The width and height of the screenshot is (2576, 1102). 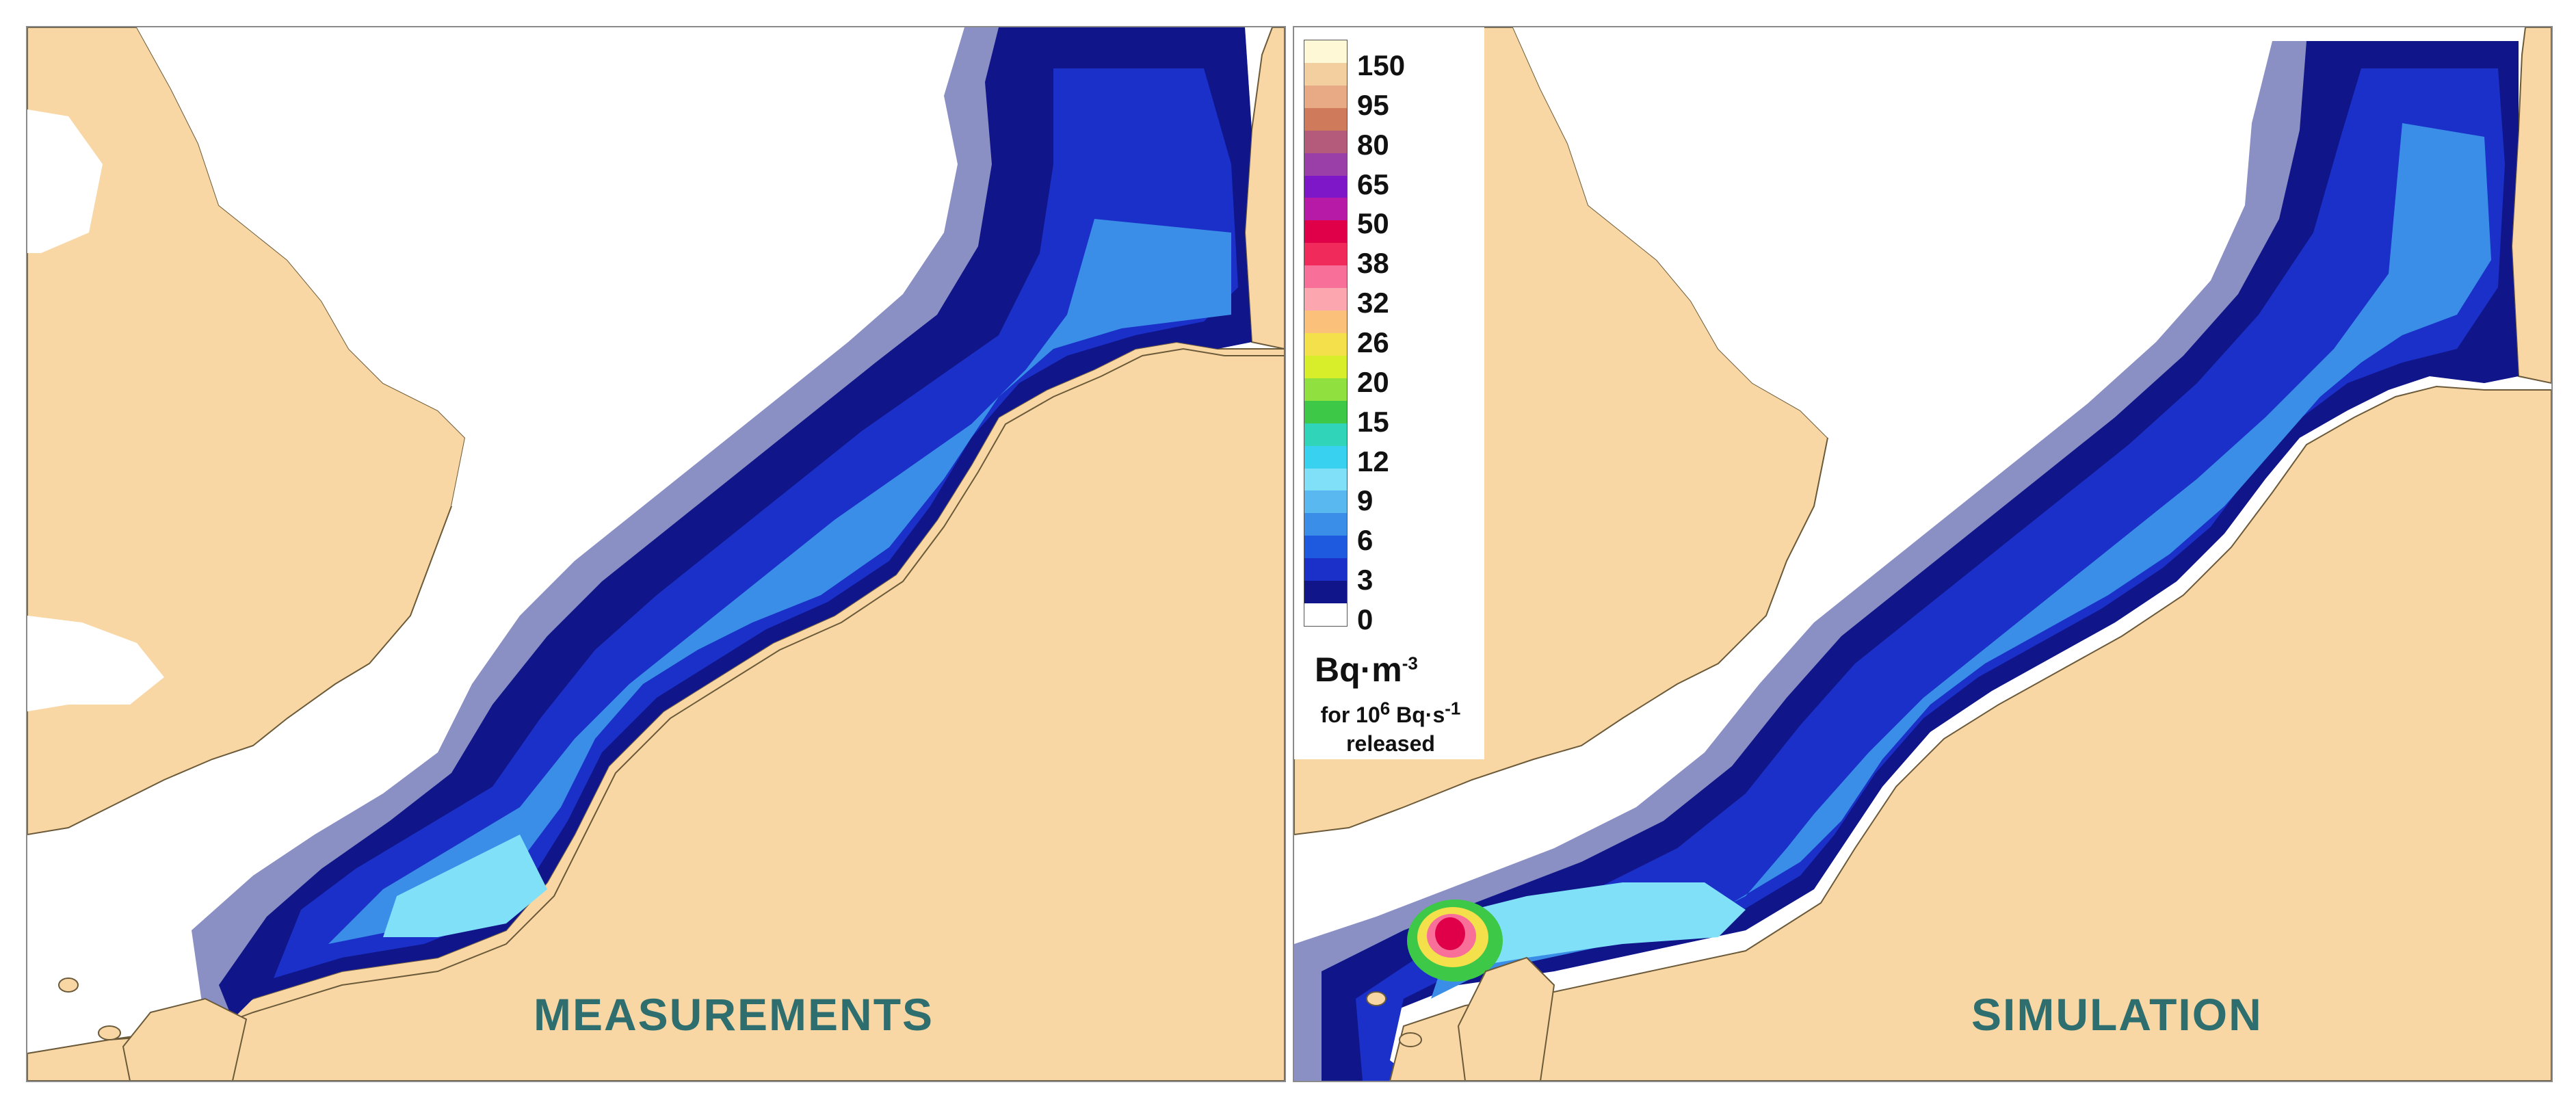 I want to click on note-middle: Bq·s, so click(x=1417, y=715).